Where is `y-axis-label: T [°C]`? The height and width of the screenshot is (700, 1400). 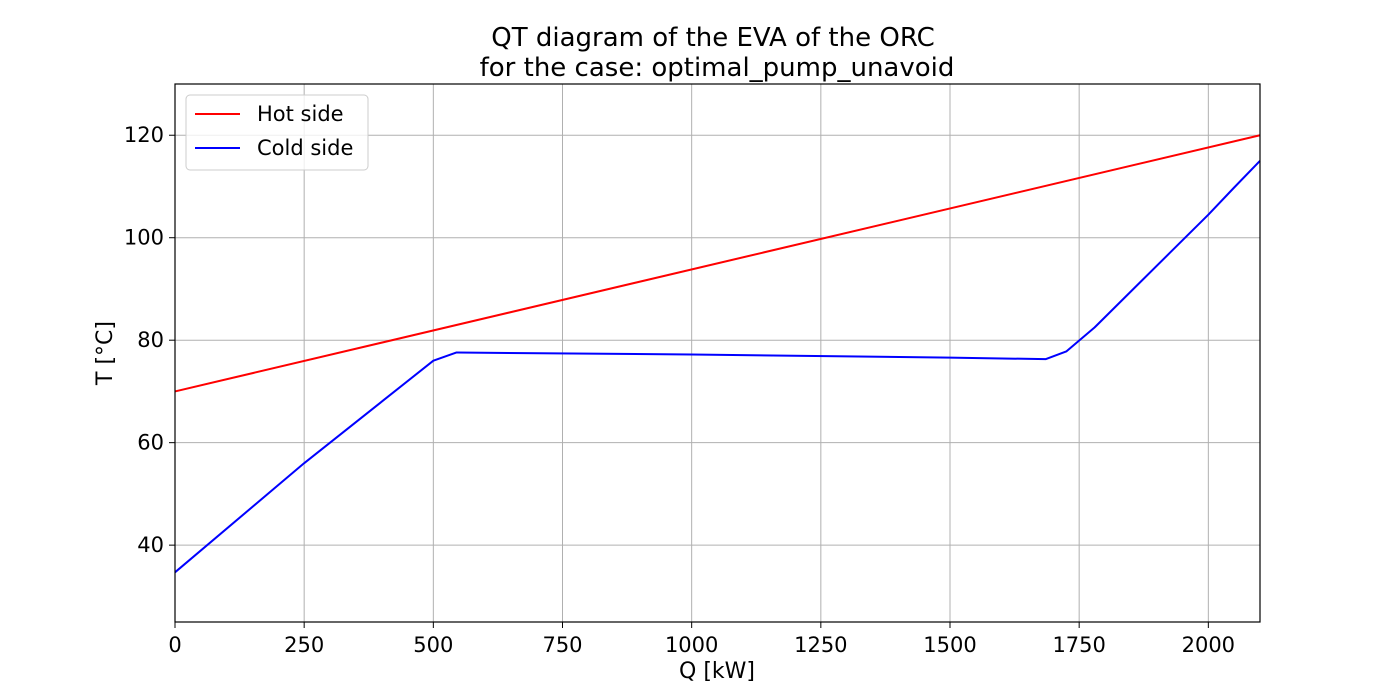
y-axis-label: T [°C] is located at coordinates (105, 353).